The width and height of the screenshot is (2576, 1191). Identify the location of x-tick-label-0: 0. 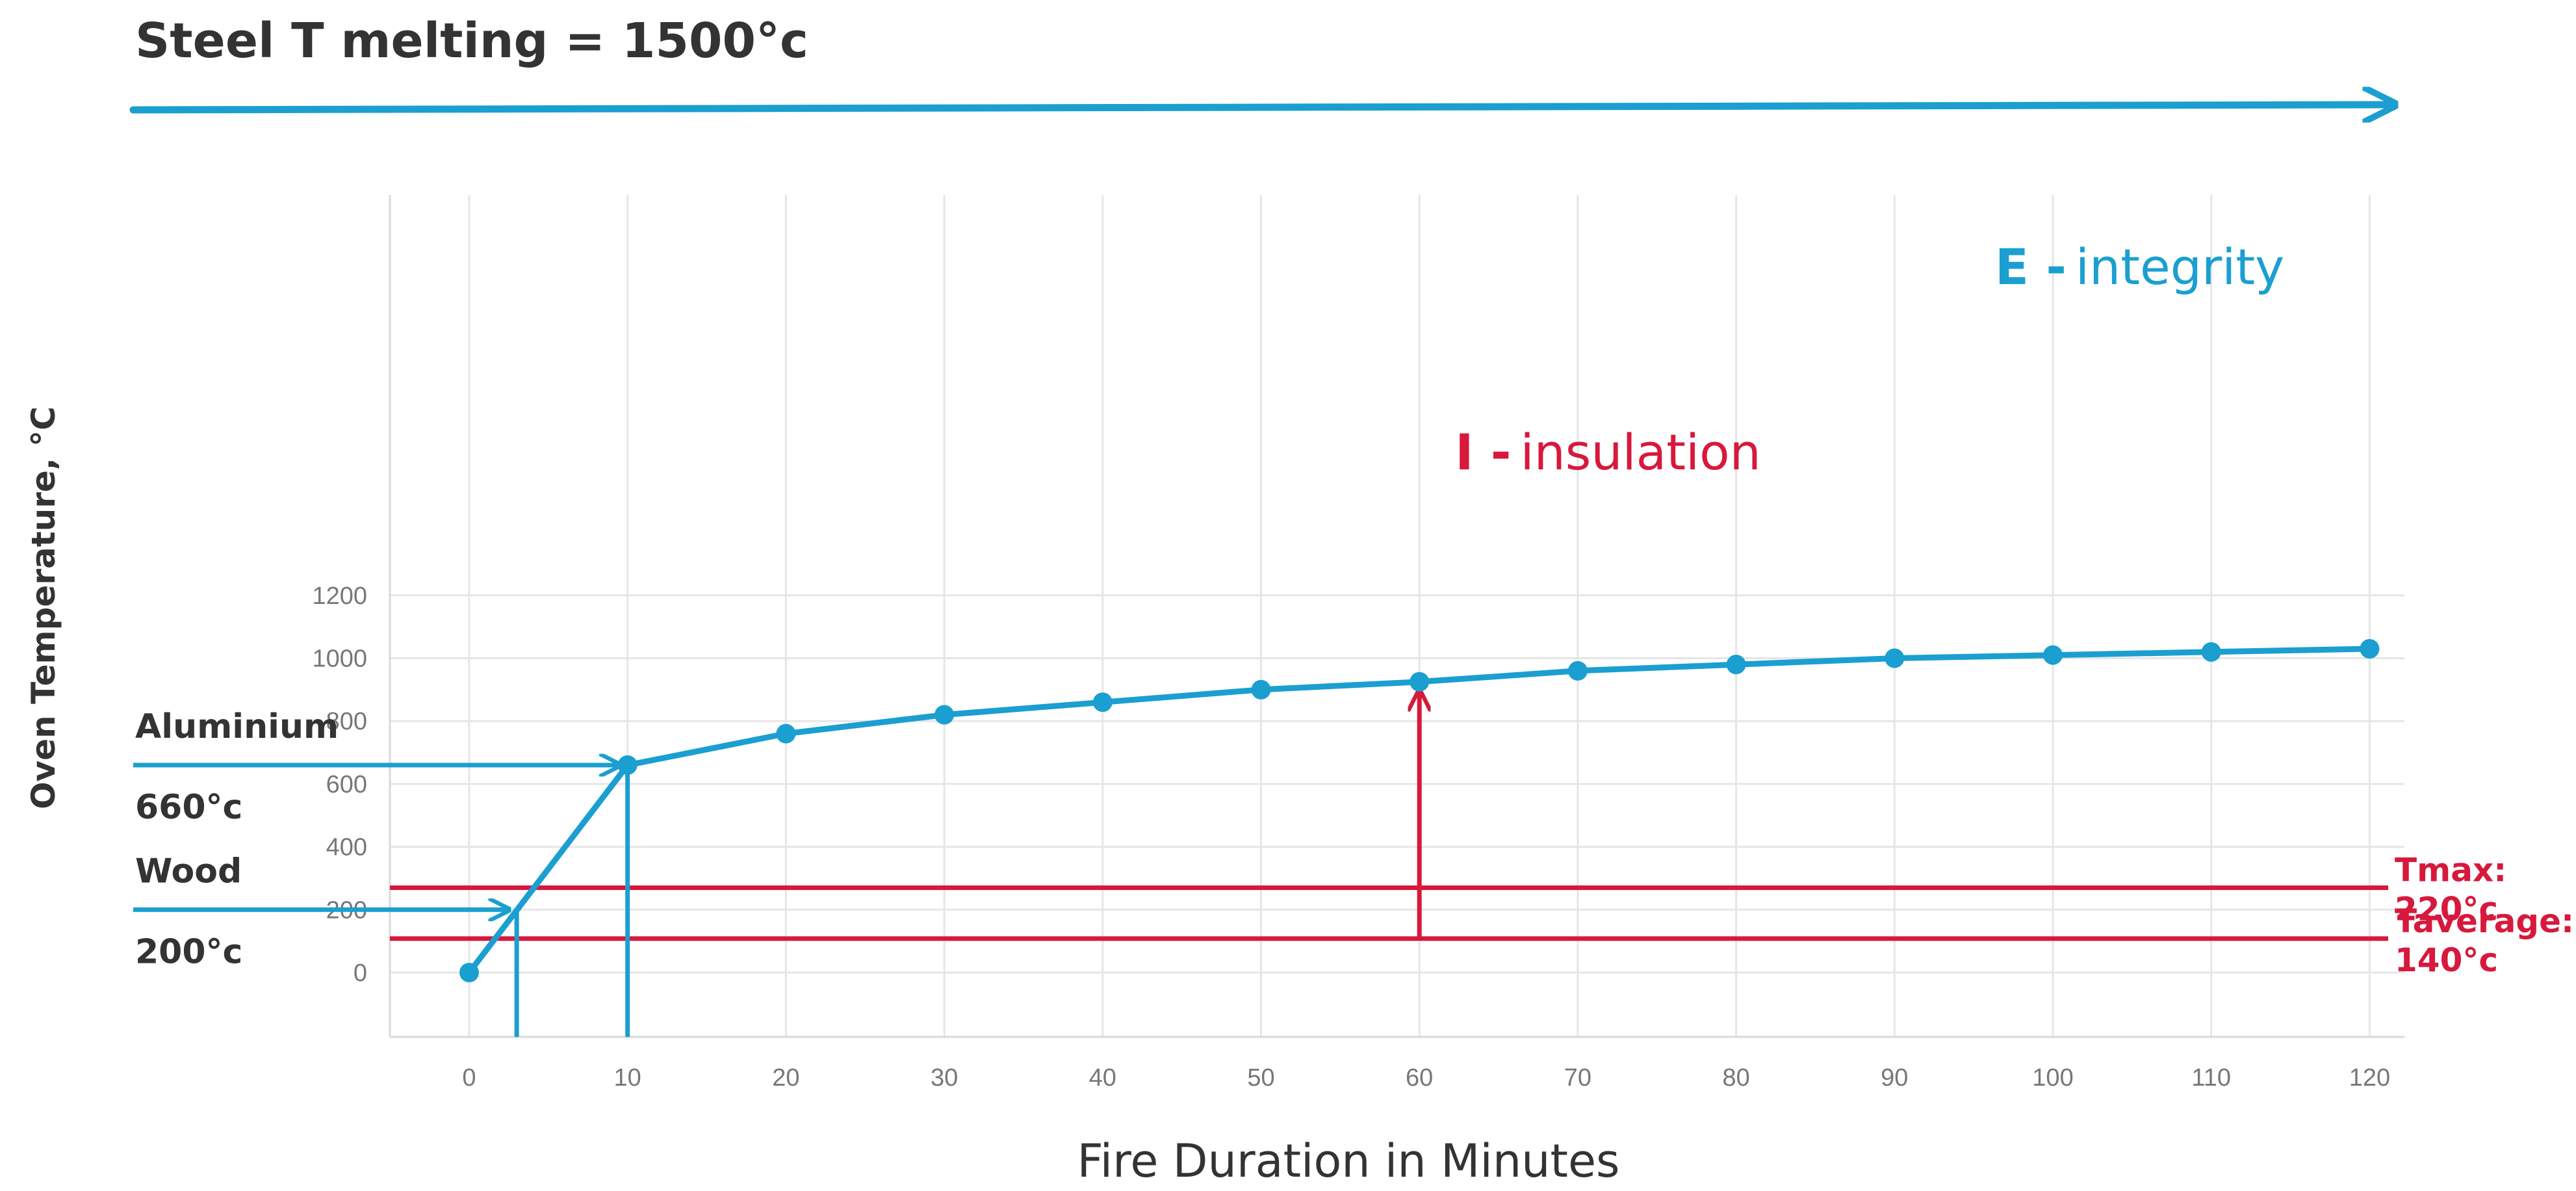
(469, 1078).